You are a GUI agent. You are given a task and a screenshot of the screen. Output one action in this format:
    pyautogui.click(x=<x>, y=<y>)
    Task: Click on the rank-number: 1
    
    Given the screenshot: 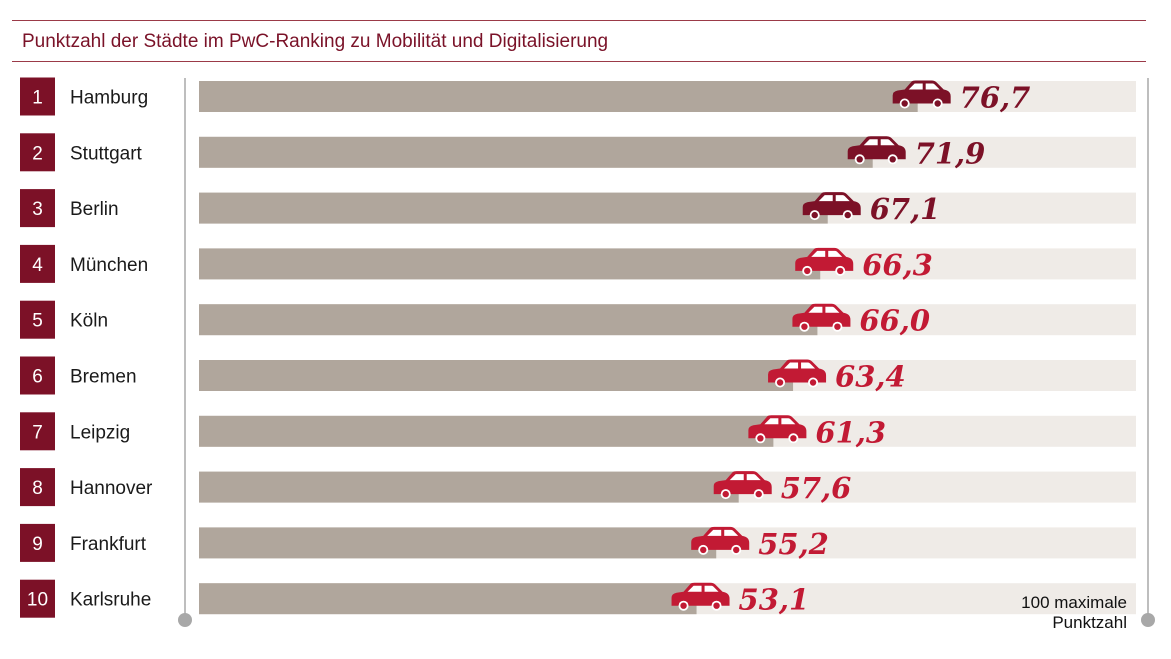 What is the action you would take?
    pyautogui.click(x=37, y=98)
    